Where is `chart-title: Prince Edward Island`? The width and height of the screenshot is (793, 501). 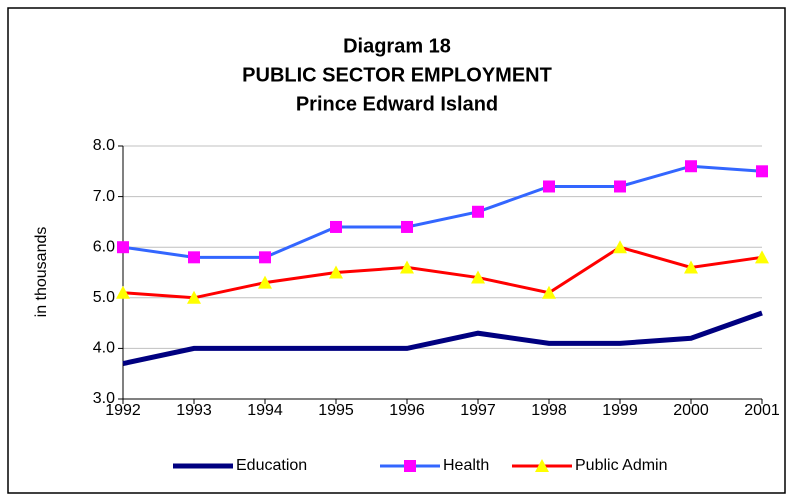
chart-title: Prince Edward Island is located at coordinates (397, 104).